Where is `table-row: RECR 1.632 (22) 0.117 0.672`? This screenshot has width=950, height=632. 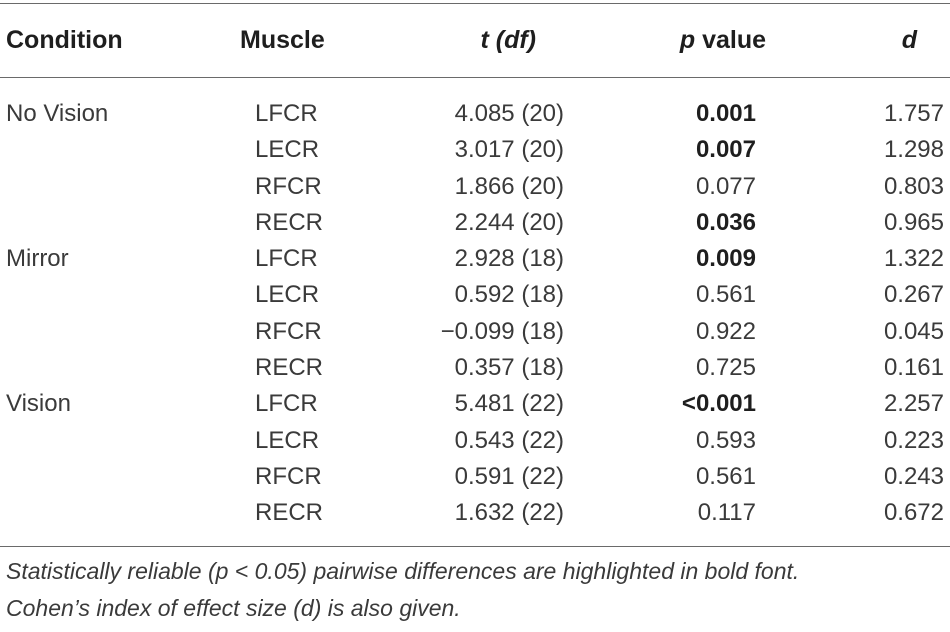
table-row: RECR 1.632 (22) 0.117 0.672 is located at coordinates (475, 513).